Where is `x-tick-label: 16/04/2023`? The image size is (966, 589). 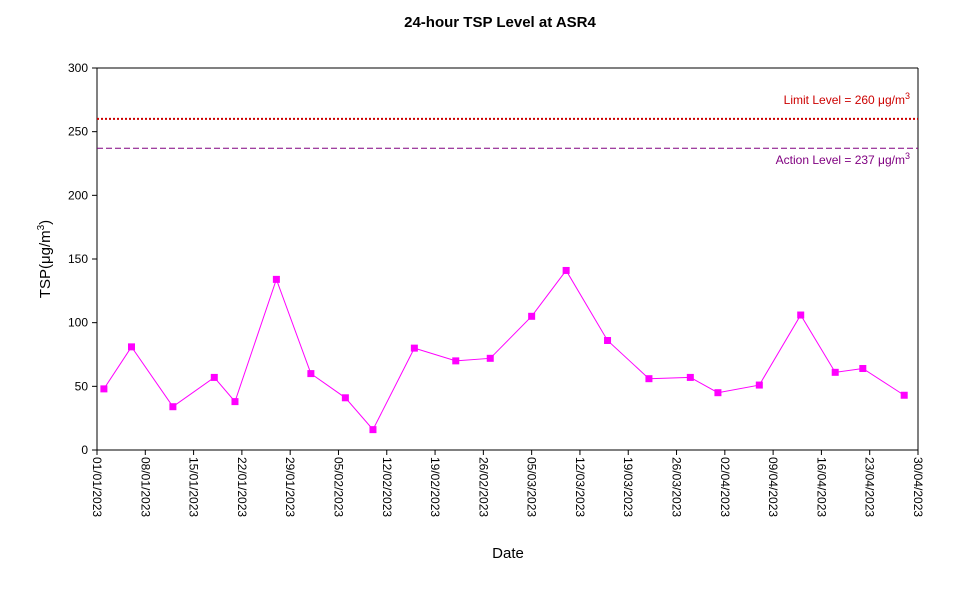 x-tick-label: 16/04/2023 is located at coordinates (821, 487).